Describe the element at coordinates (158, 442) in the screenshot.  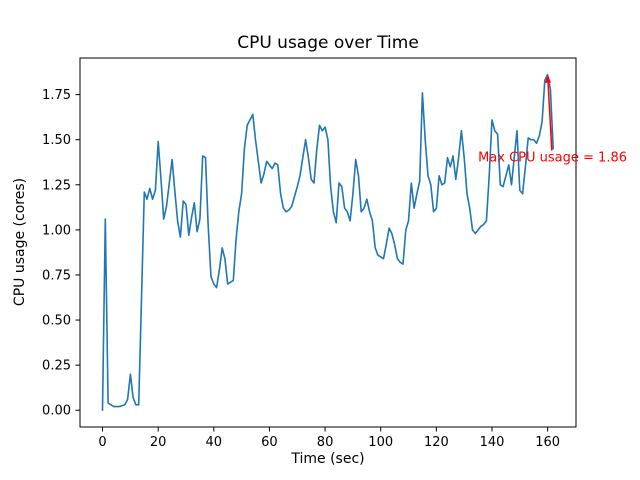
I see `x-tick-label: 20` at that location.